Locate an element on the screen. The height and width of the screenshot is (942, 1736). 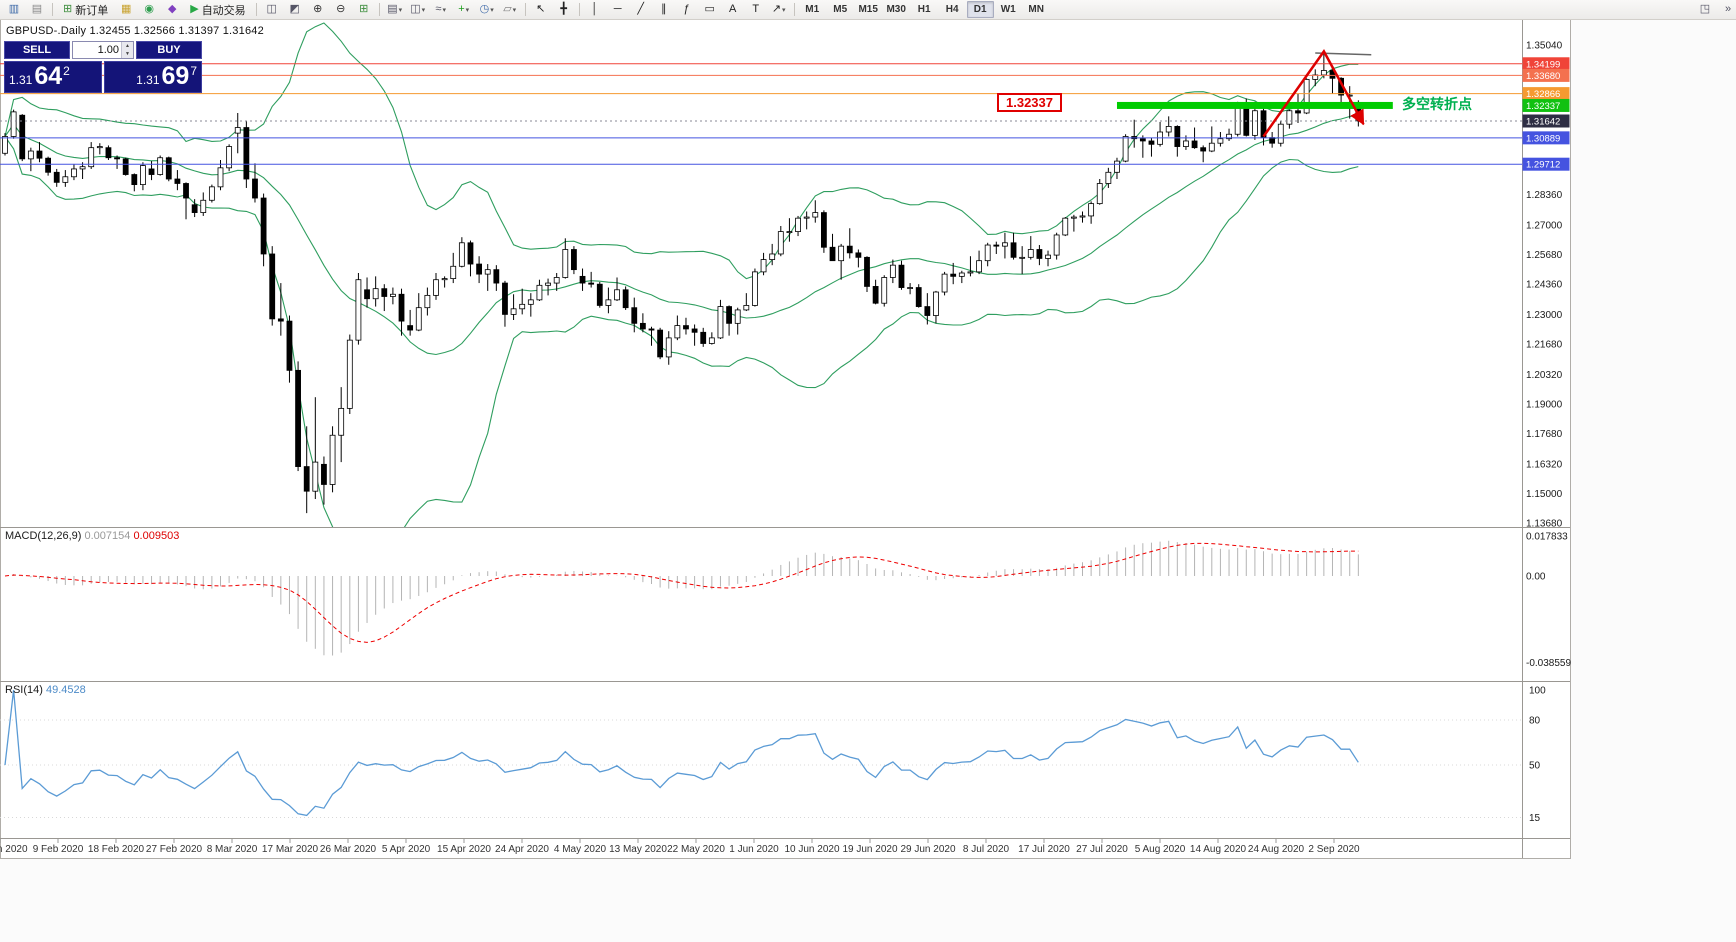
line-chart-type-icon: ≈ ▾ is located at coordinates (441, 10).